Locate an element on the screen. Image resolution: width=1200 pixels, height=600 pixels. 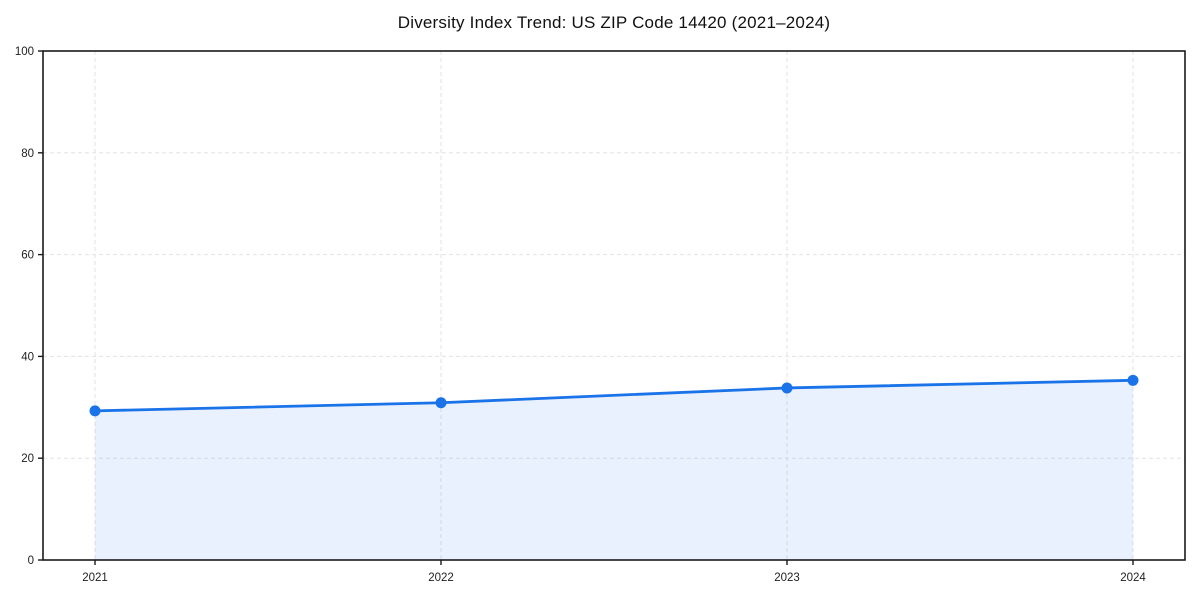
y-tick-label: 80 is located at coordinates (27, 154).